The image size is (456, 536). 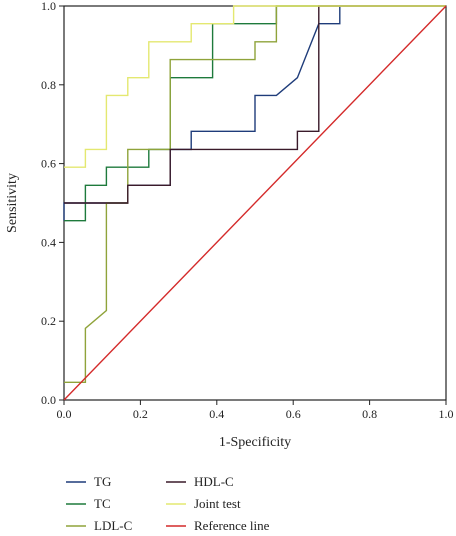 What do you see at coordinates (255, 442) in the screenshot?
I see `x-axis-label: 1-Specificity` at bounding box center [255, 442].